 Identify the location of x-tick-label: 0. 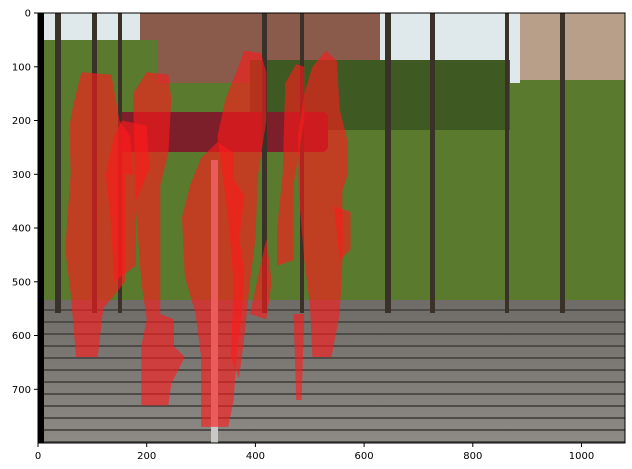
(38, 456).